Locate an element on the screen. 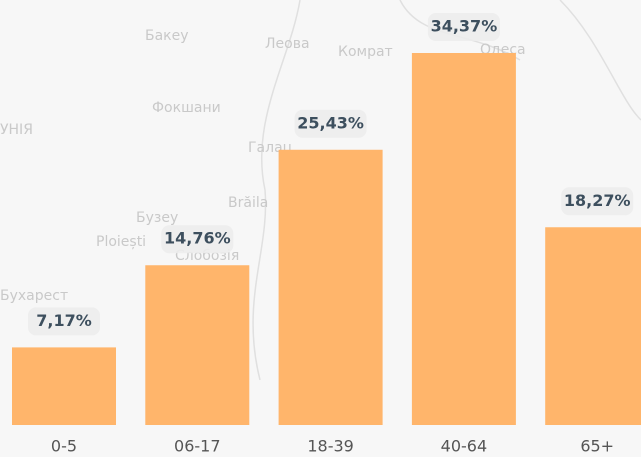  map-label: Бакеу is located at coordinates (167, 36).